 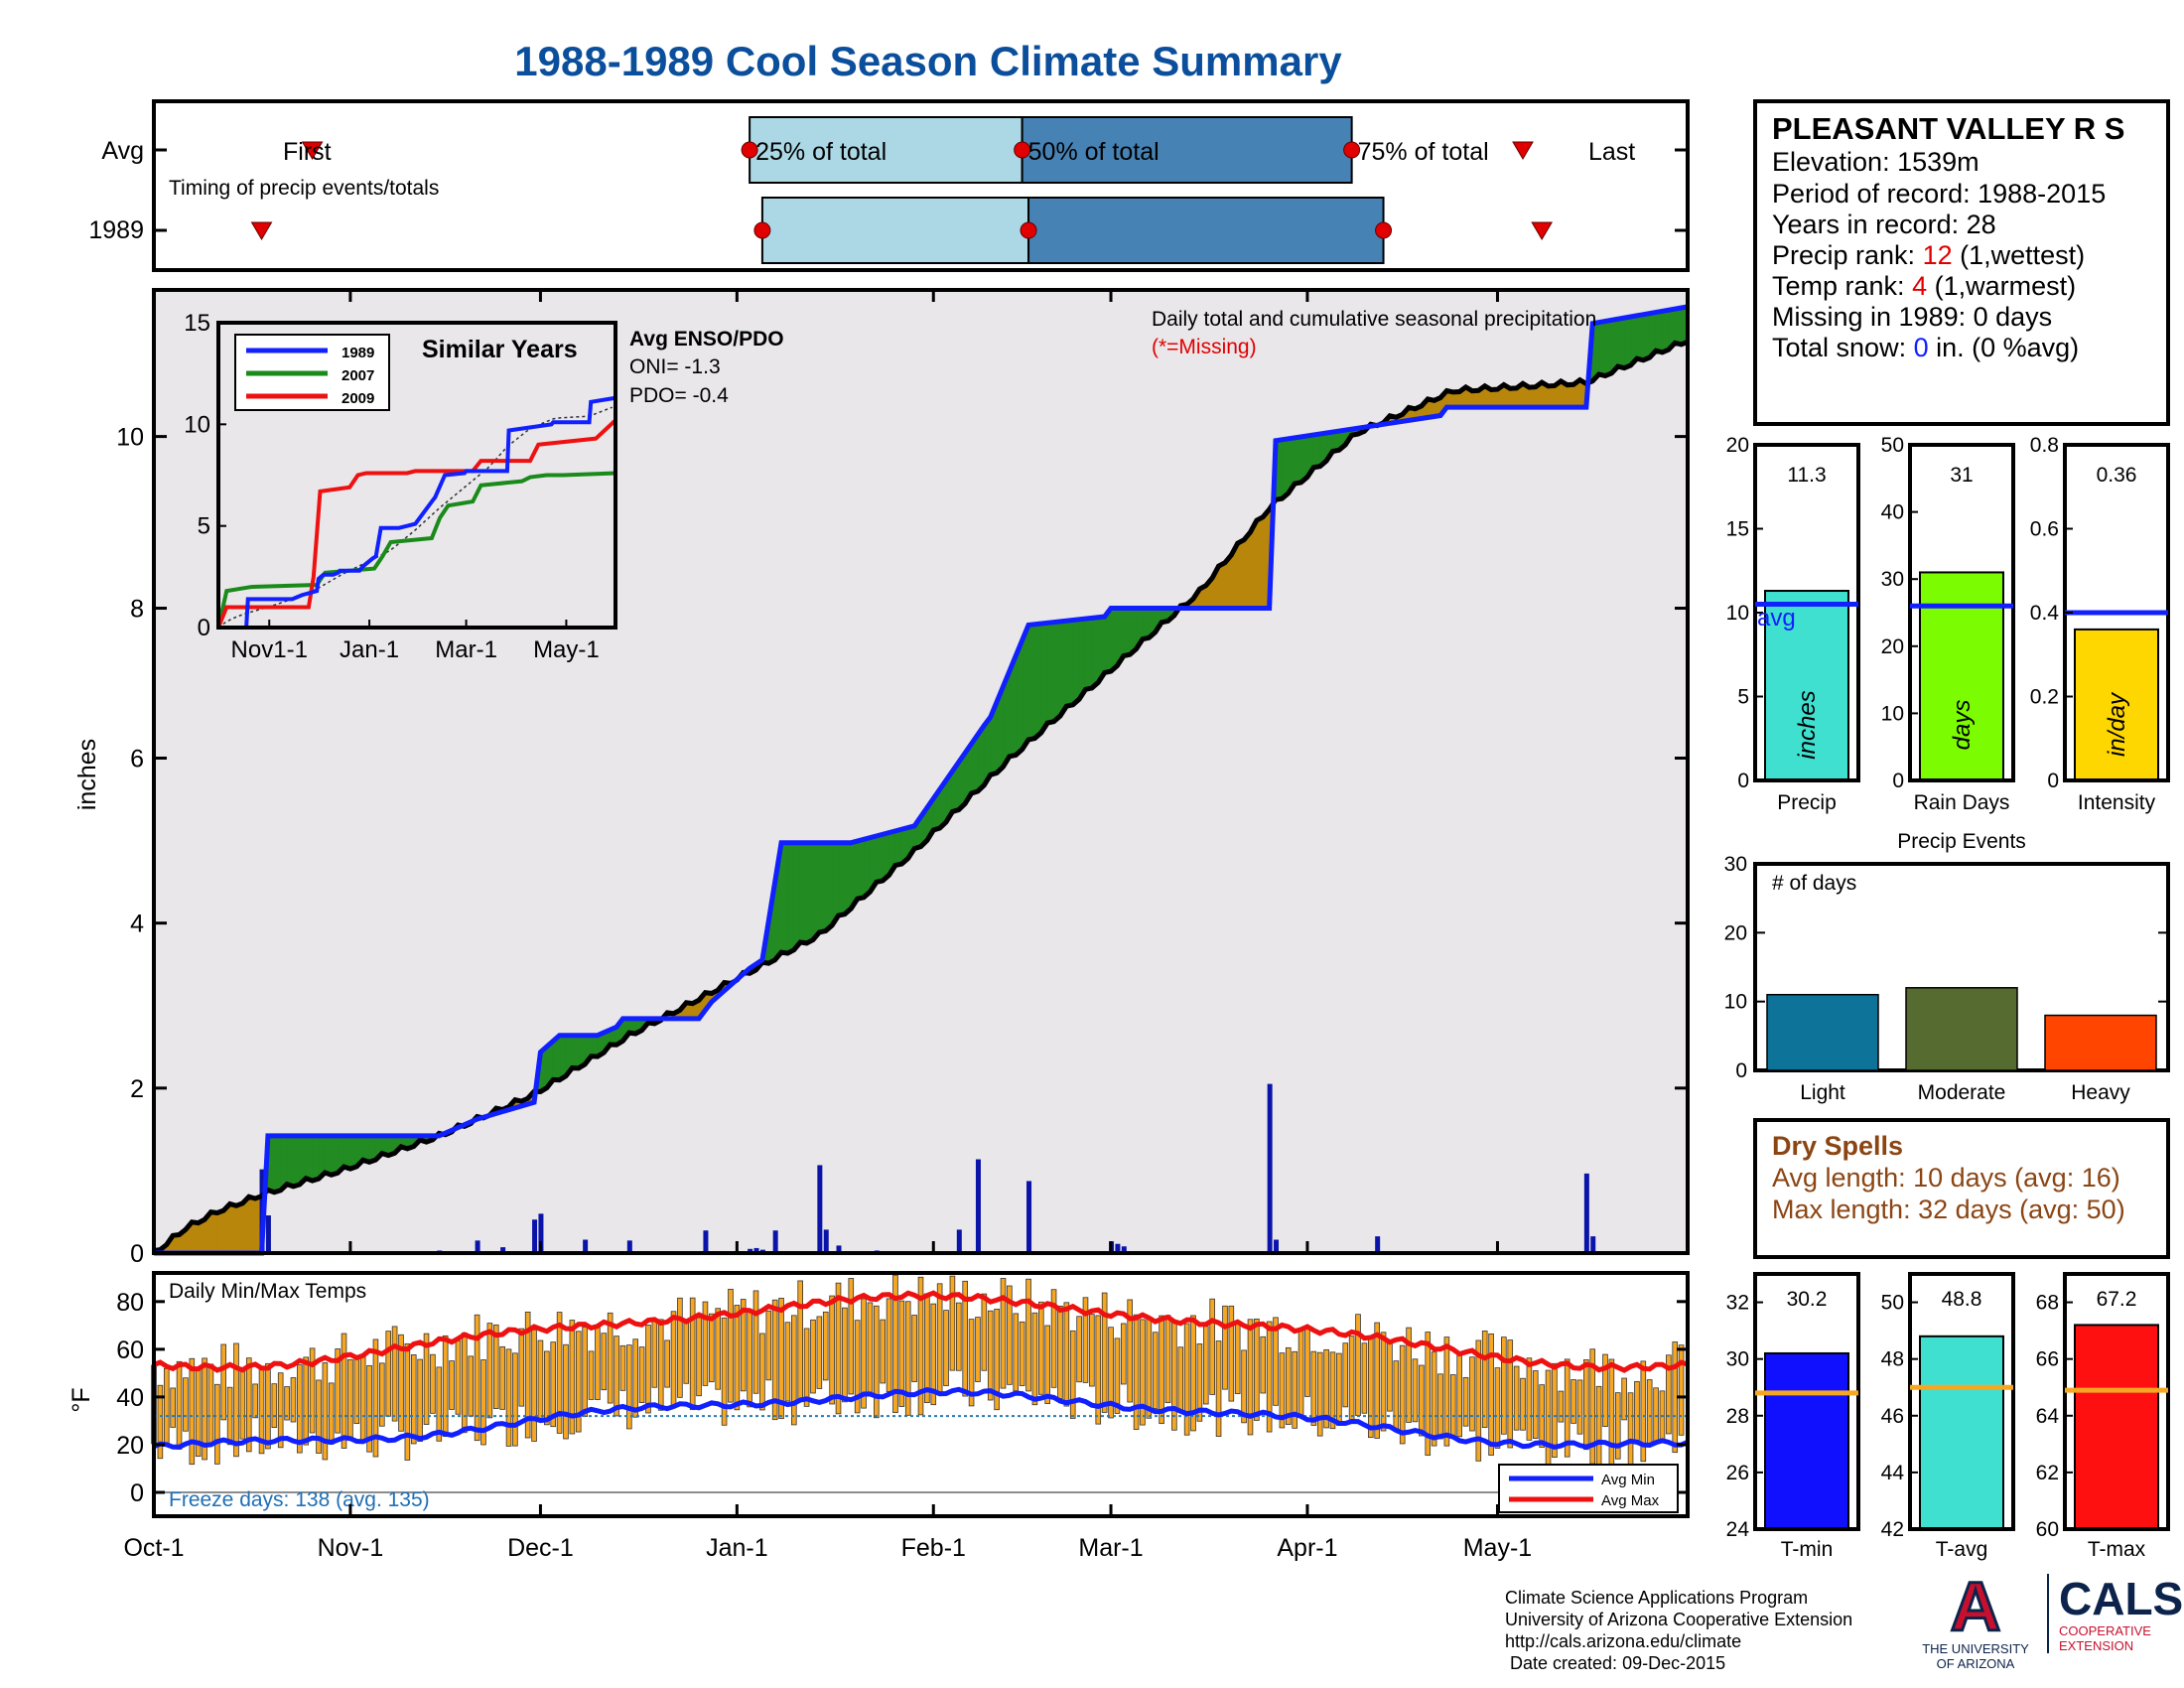 I want to click on tmin-tick: 32, so click(x=1737, y=1303).